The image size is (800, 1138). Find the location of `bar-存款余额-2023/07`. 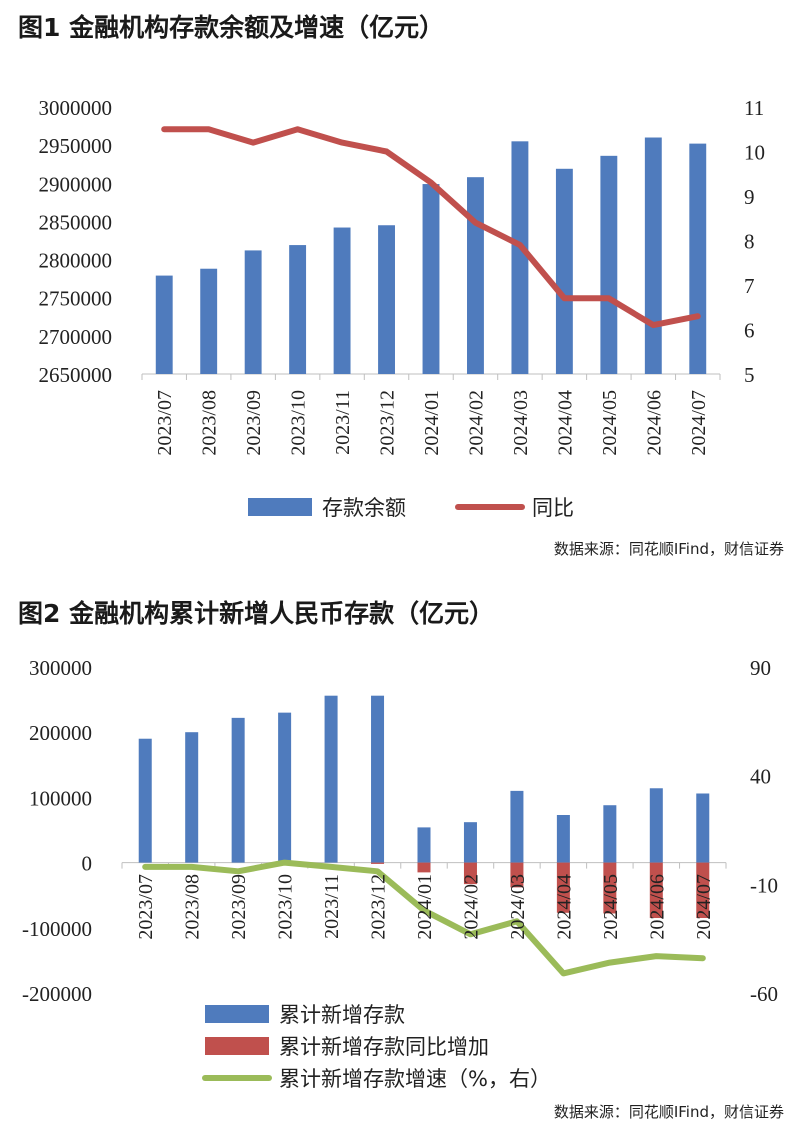

bar-存款余额-2023/07 is located at coordinates (164, 324).